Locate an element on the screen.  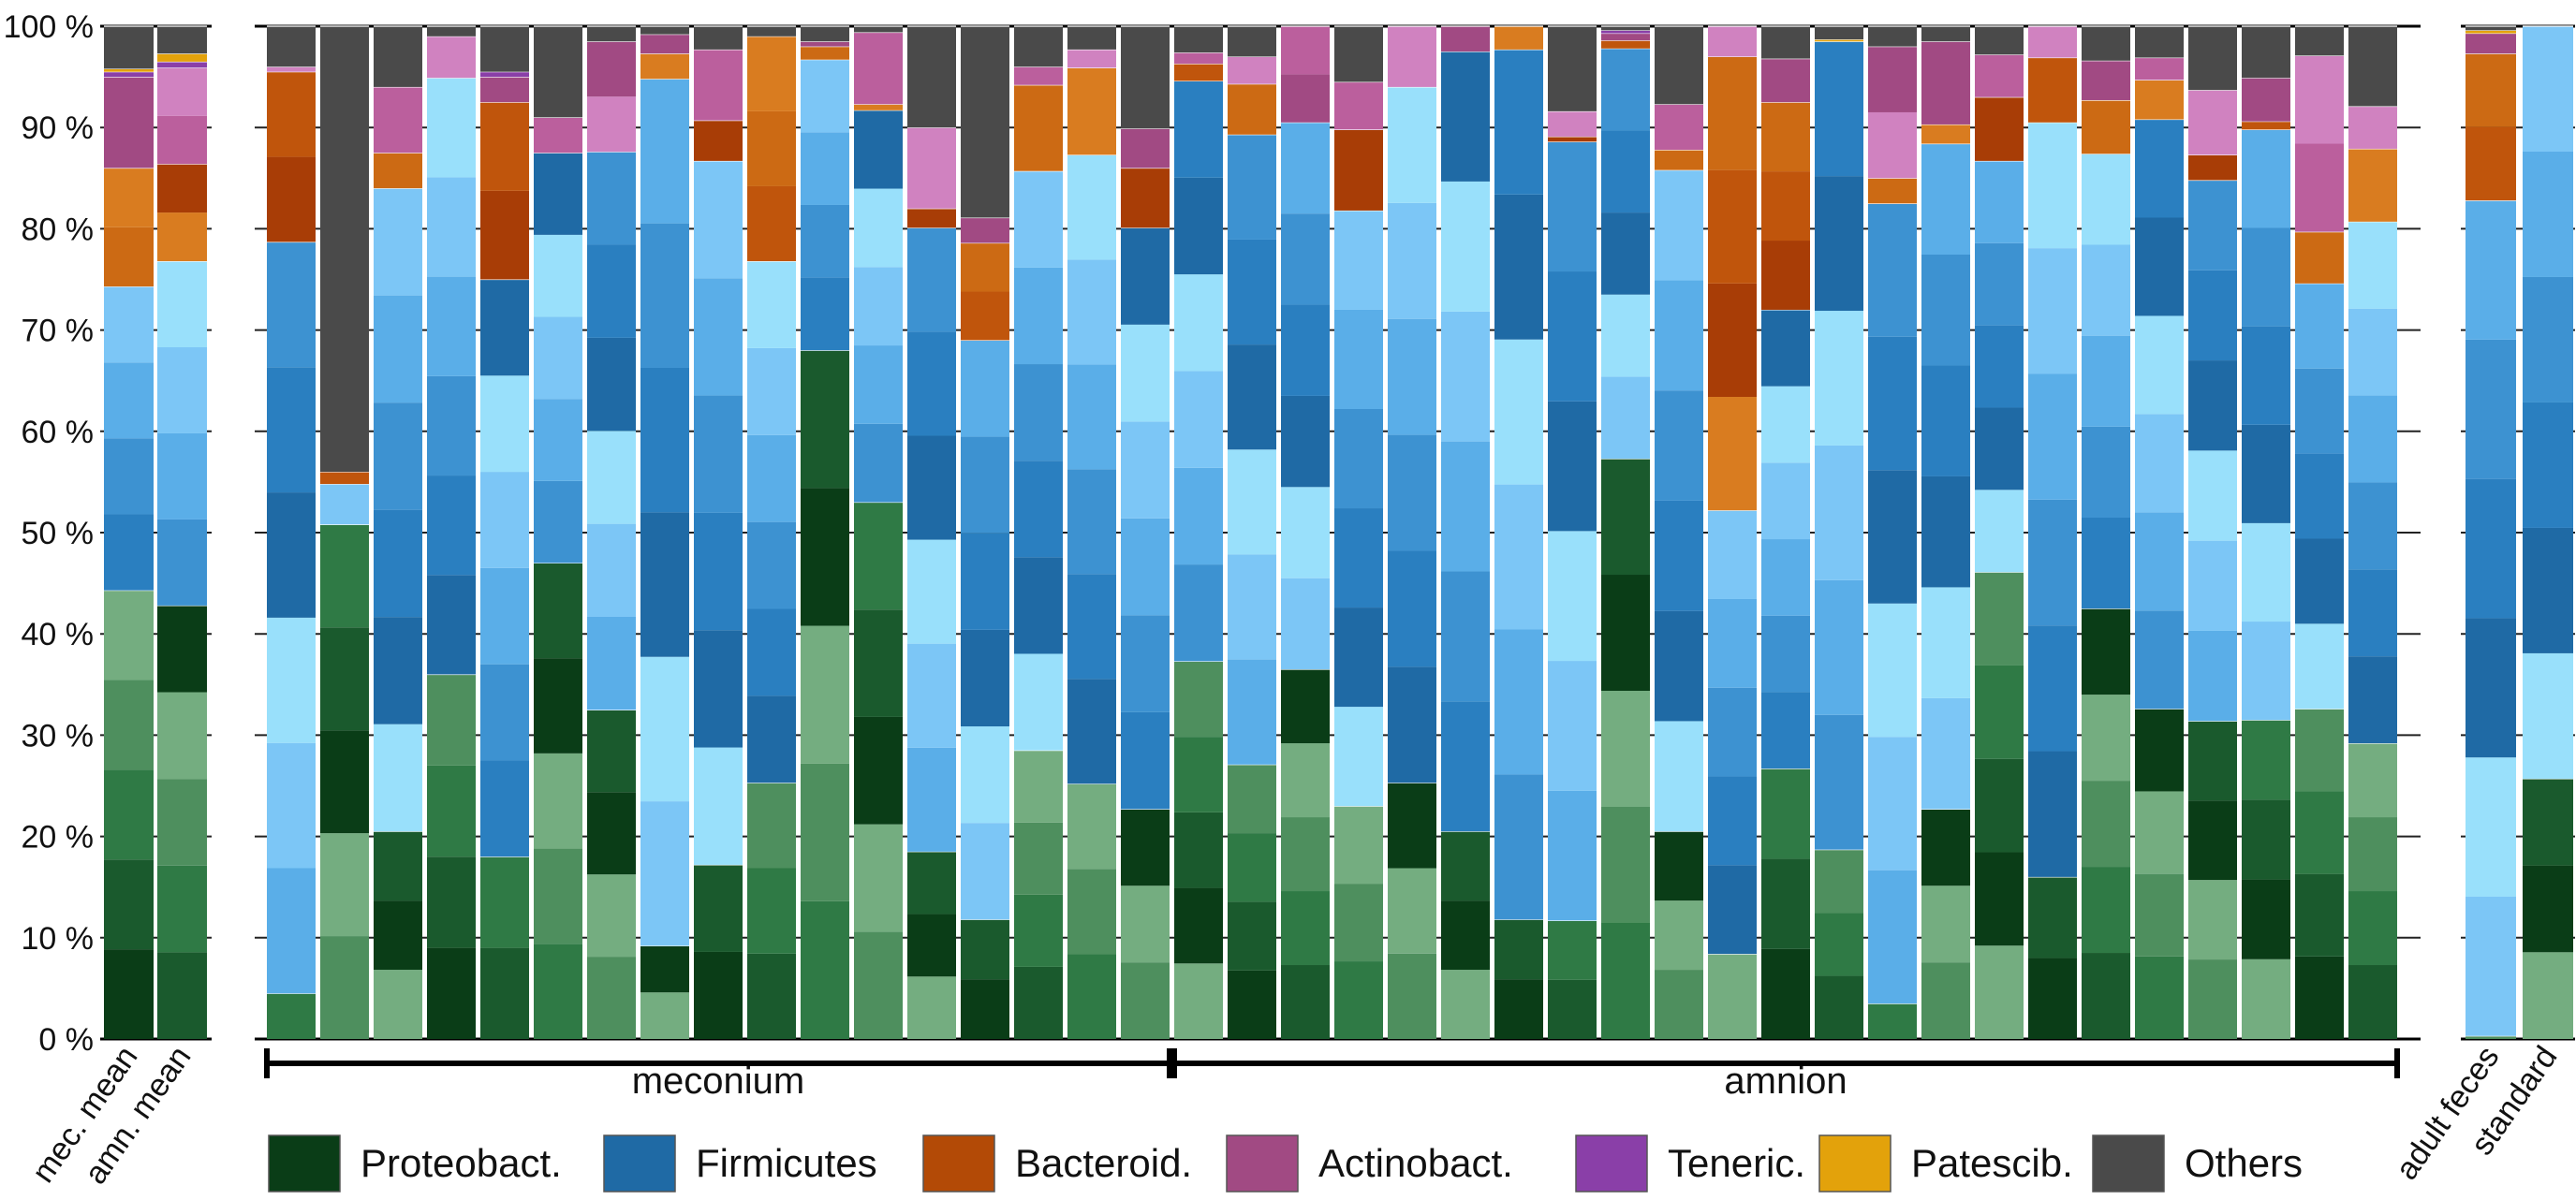
legend-item-others: Others is located at coordinates (2197, 1163).